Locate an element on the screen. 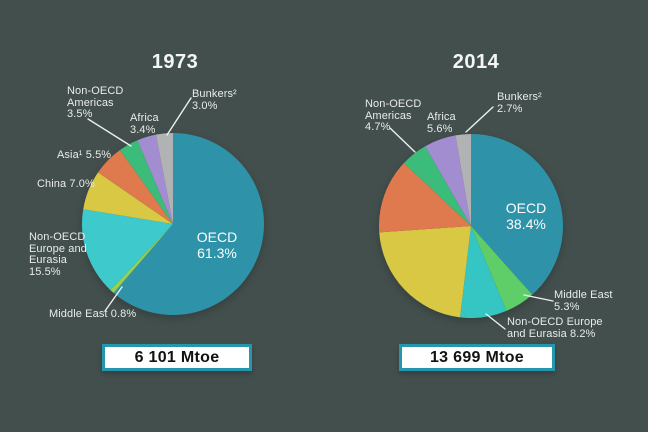 The width and height of the screenshot is (648, 432). pie-slice-1973-non-oecd-americas is located at coordinates (146, 182).